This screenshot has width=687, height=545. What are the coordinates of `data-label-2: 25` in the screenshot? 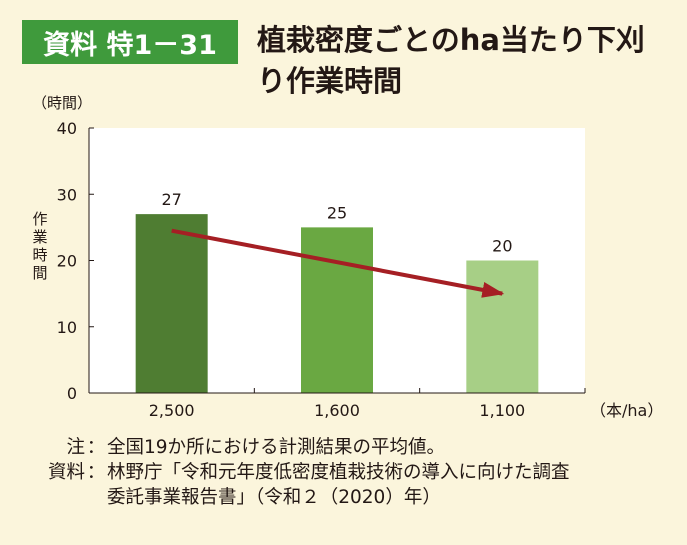 It's located at (337, 212).